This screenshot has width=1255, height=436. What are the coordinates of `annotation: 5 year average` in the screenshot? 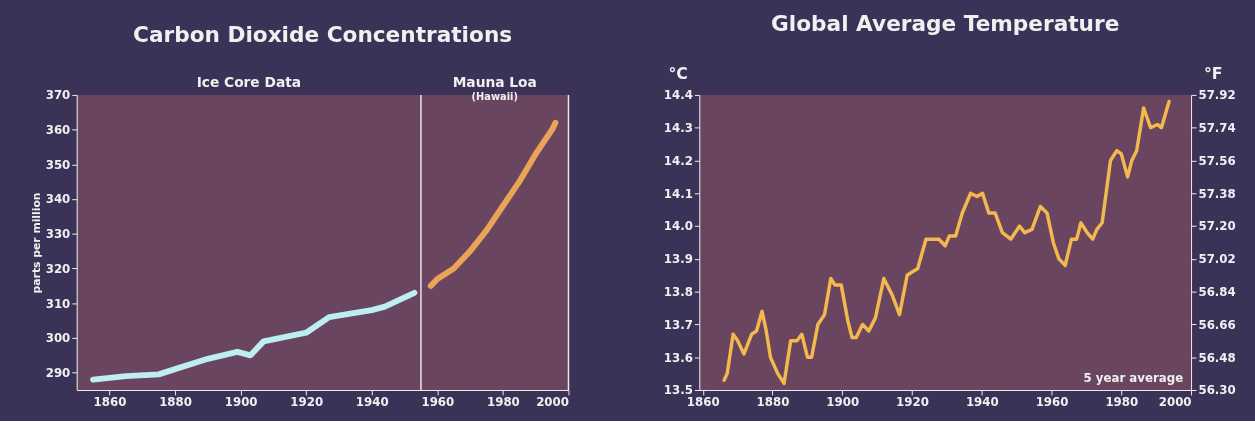 It's located at (1133, 378).